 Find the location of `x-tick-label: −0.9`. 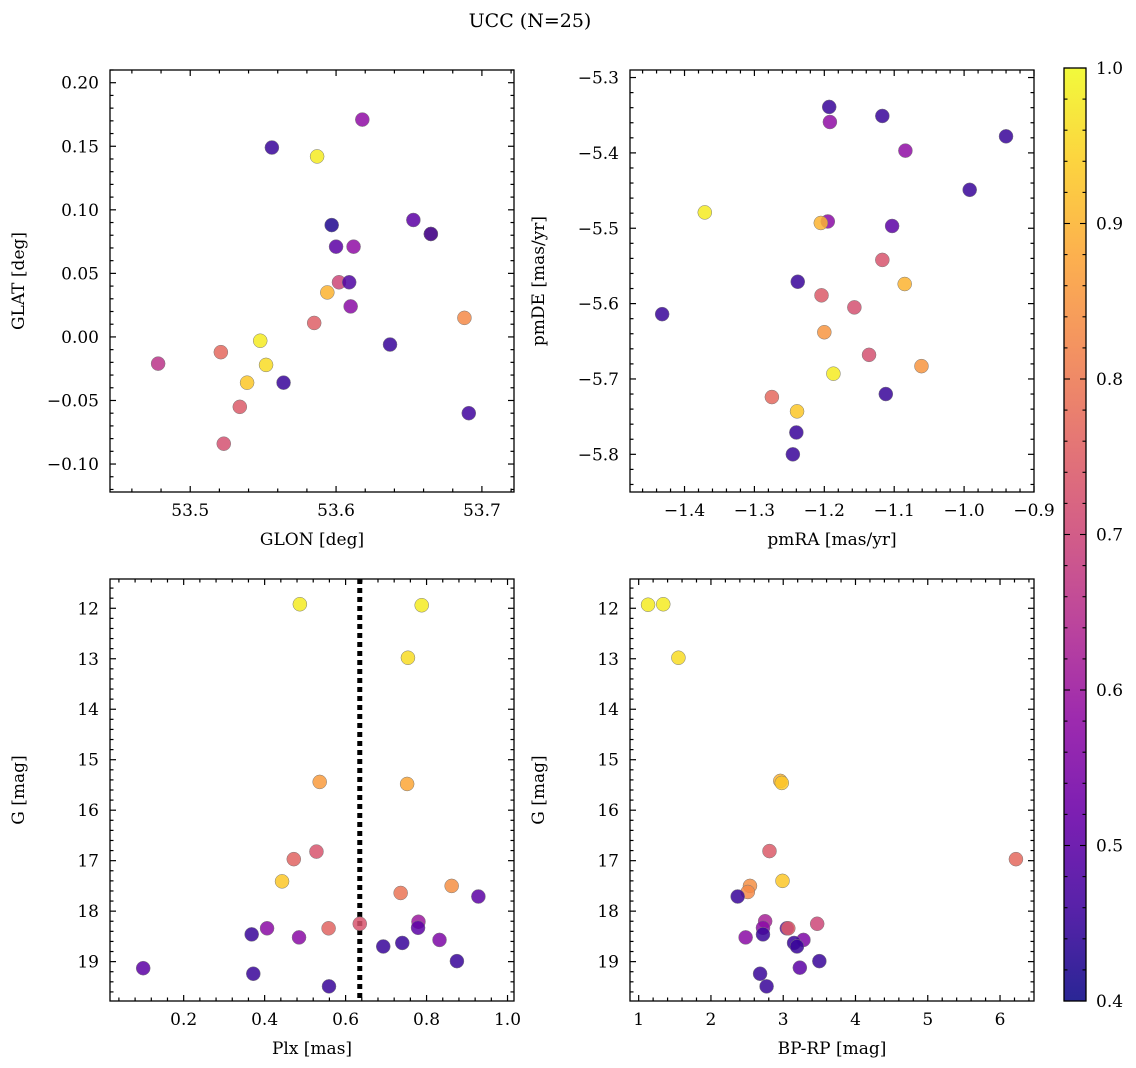

x-tick-label: −0.9 is located at coordinates (1033, 511).